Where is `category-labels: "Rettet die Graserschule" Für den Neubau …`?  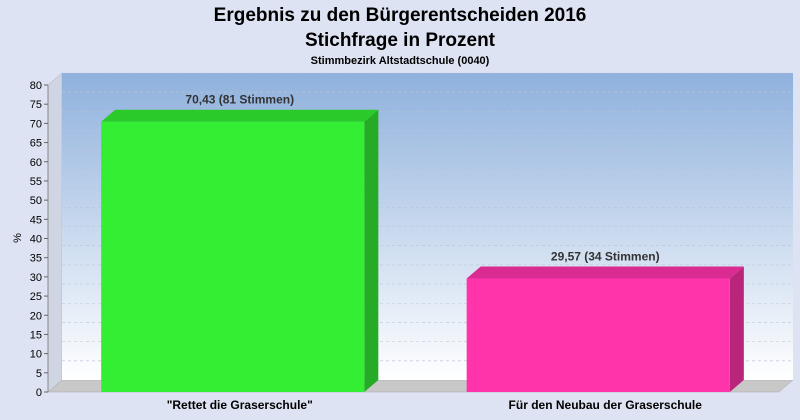
category-labels: "Rettet die Graserschule" Für den Neubau … is located at coordinates (435, 405).